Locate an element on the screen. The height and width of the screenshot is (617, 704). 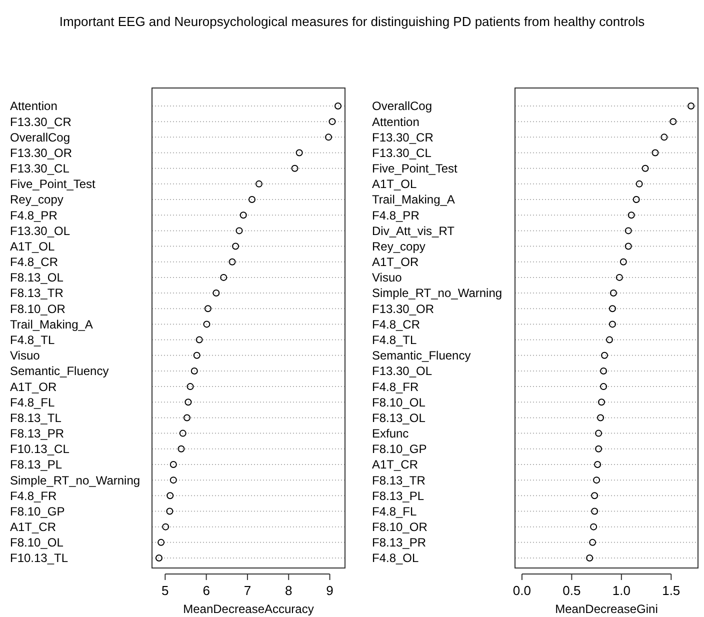
x-axis-title: MeanDecreaseGini is located at coordinates (606, 609).